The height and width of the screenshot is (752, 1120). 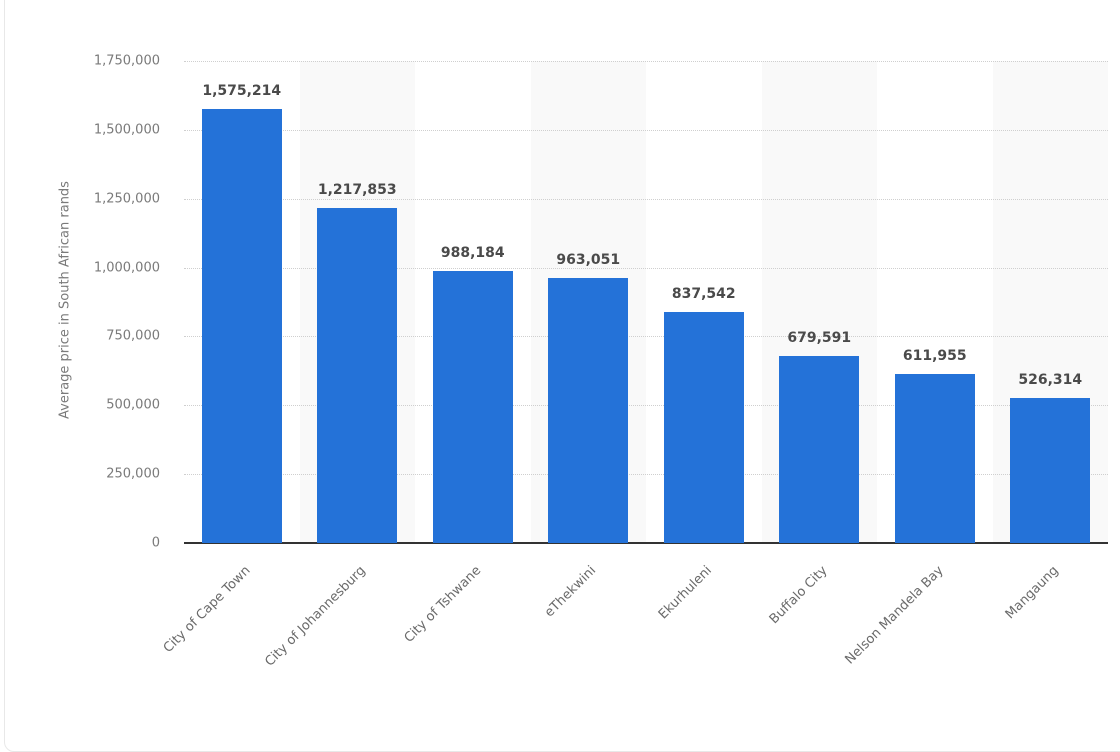 I want to click on y-tick-label: 0, so click(x=155, y=543).